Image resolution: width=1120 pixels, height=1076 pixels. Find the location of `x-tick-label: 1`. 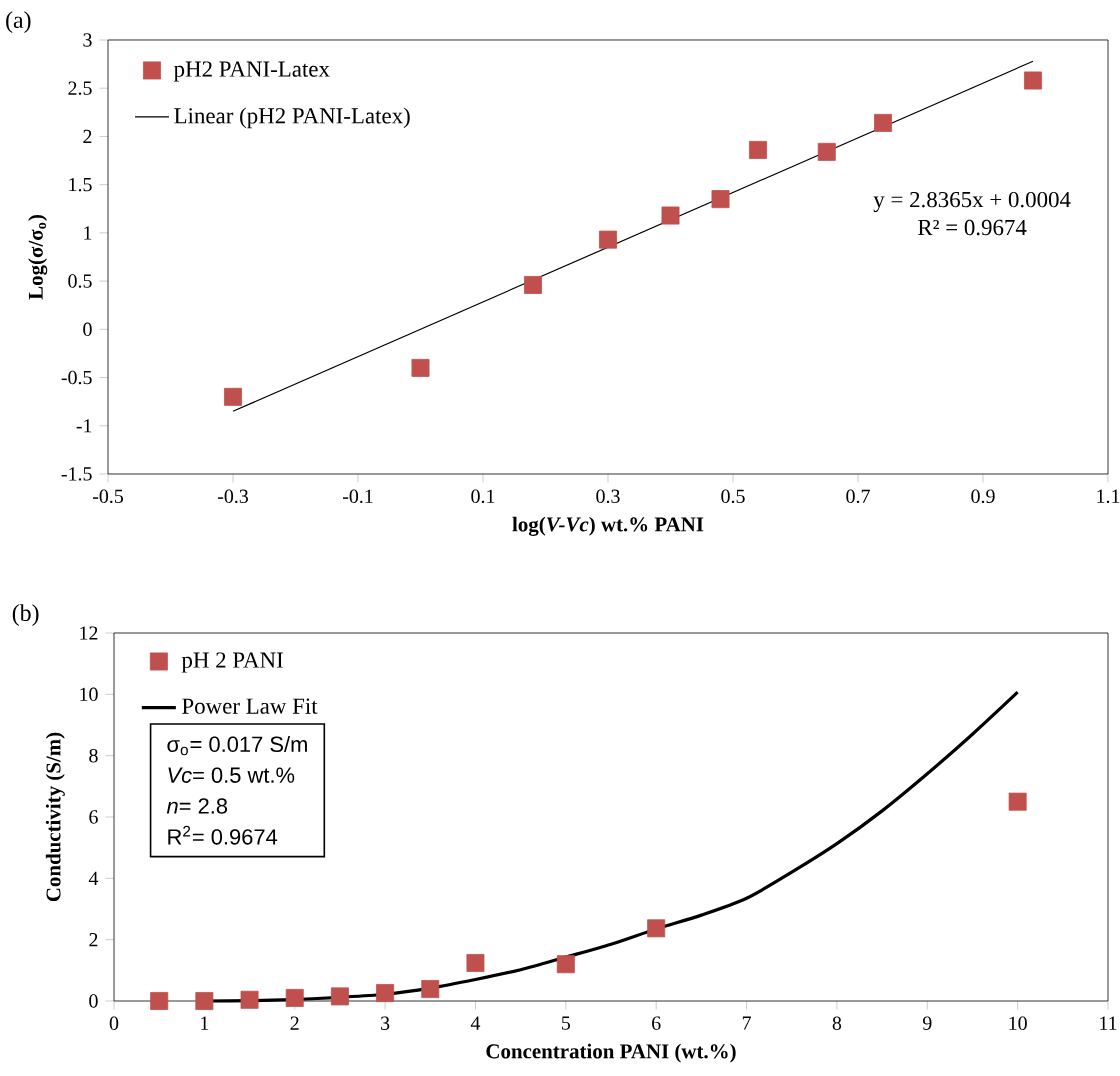

x-tick-label: 1 is located at coordinates (205, 1023).